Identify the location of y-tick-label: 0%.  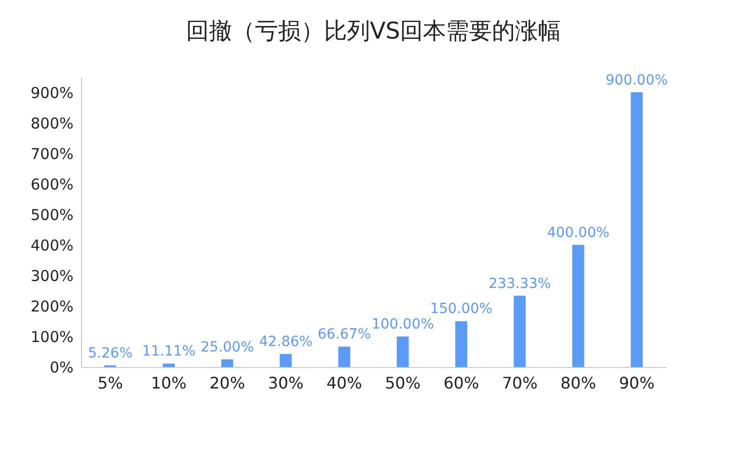
(62, 367).